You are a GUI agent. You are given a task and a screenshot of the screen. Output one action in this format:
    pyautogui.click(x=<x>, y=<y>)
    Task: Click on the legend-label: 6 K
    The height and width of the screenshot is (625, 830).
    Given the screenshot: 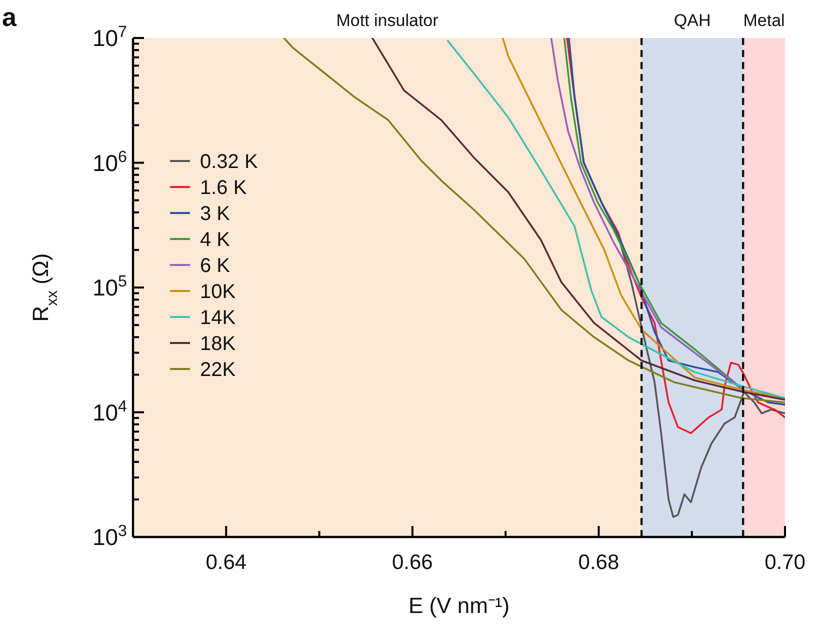 What is the action you would take?
    pyautogui.click(x=215, y=266)
    